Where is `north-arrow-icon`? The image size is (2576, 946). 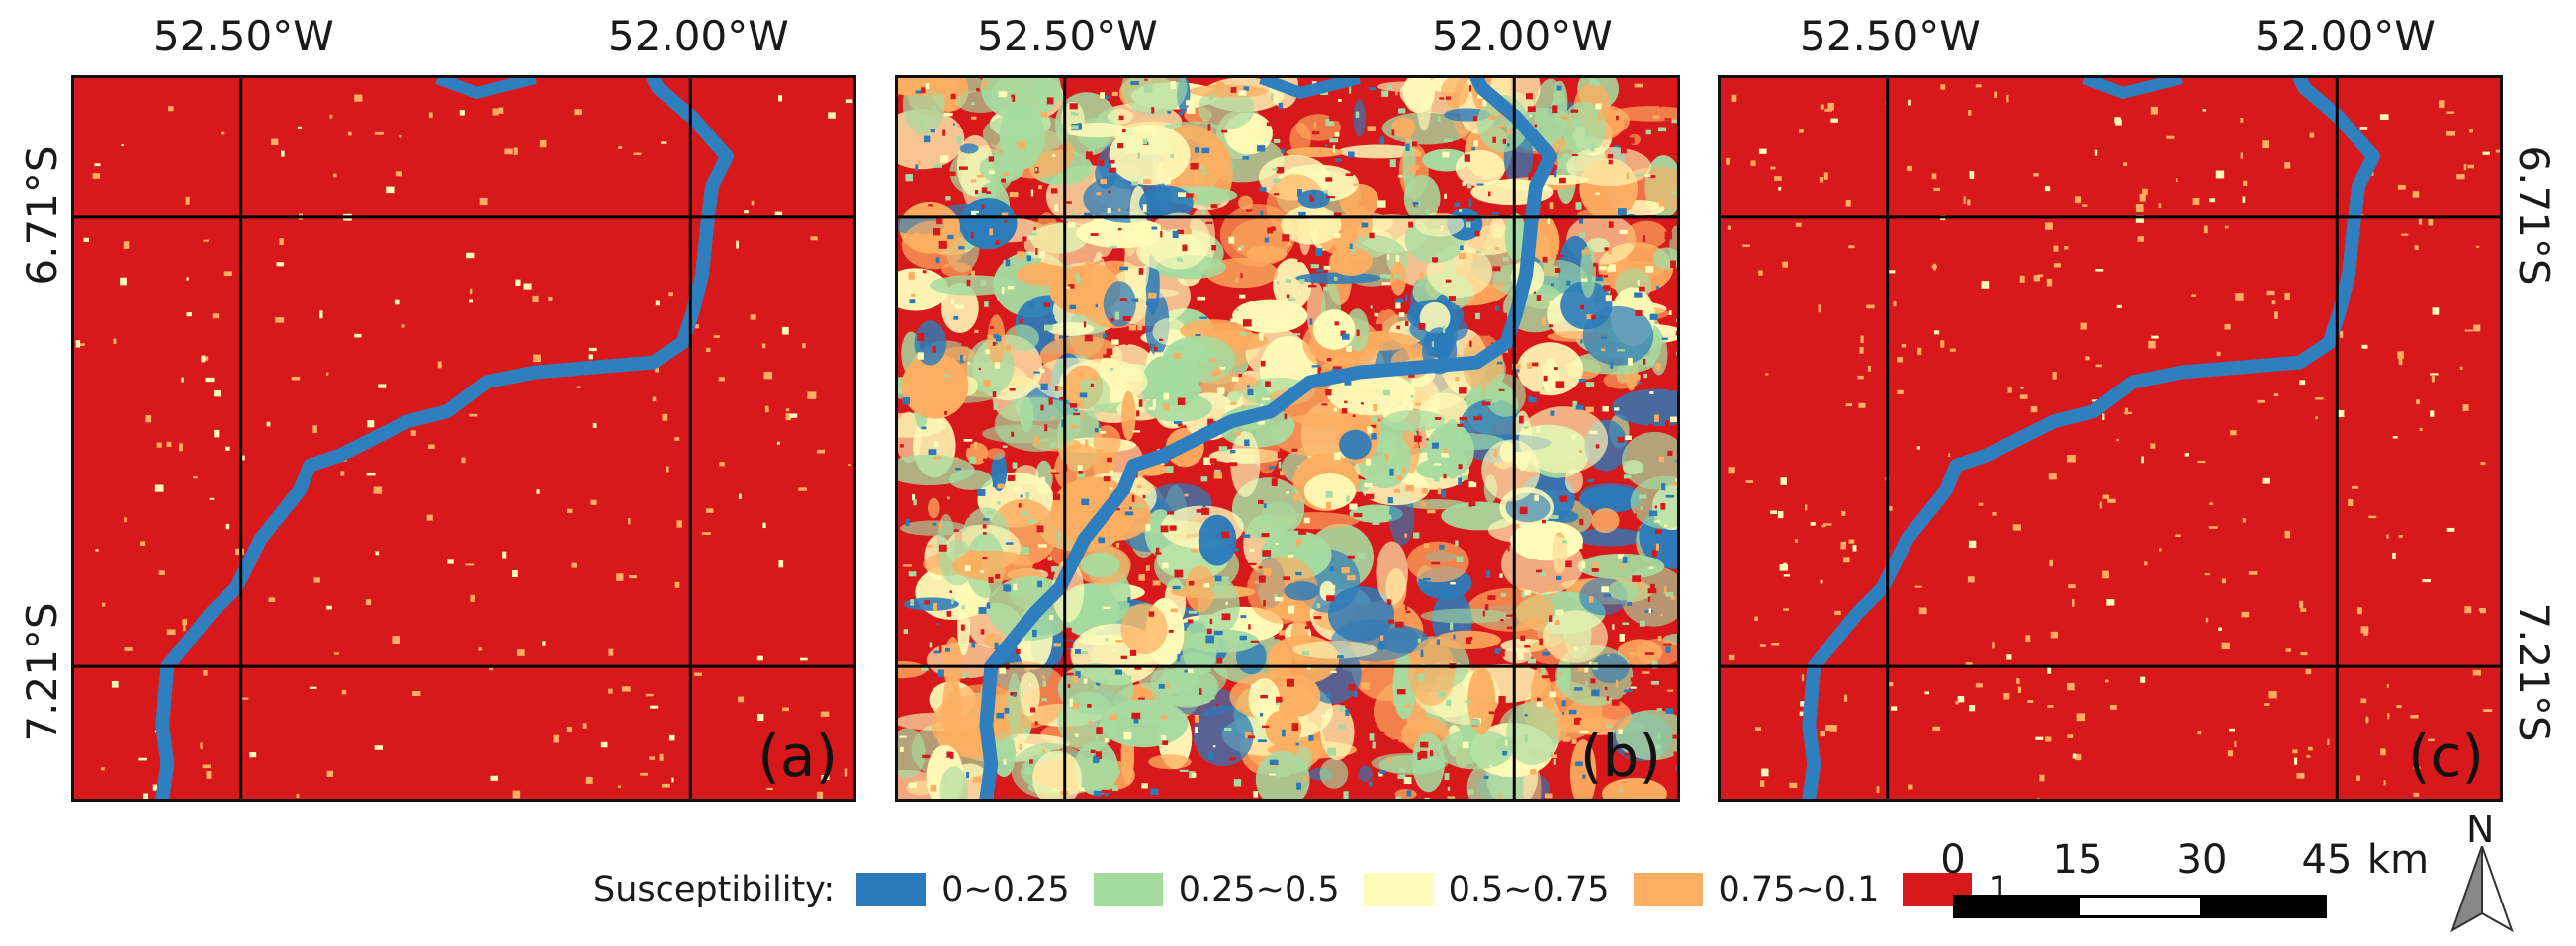
north-arrow-icon is located at coordinates (2482, 889).